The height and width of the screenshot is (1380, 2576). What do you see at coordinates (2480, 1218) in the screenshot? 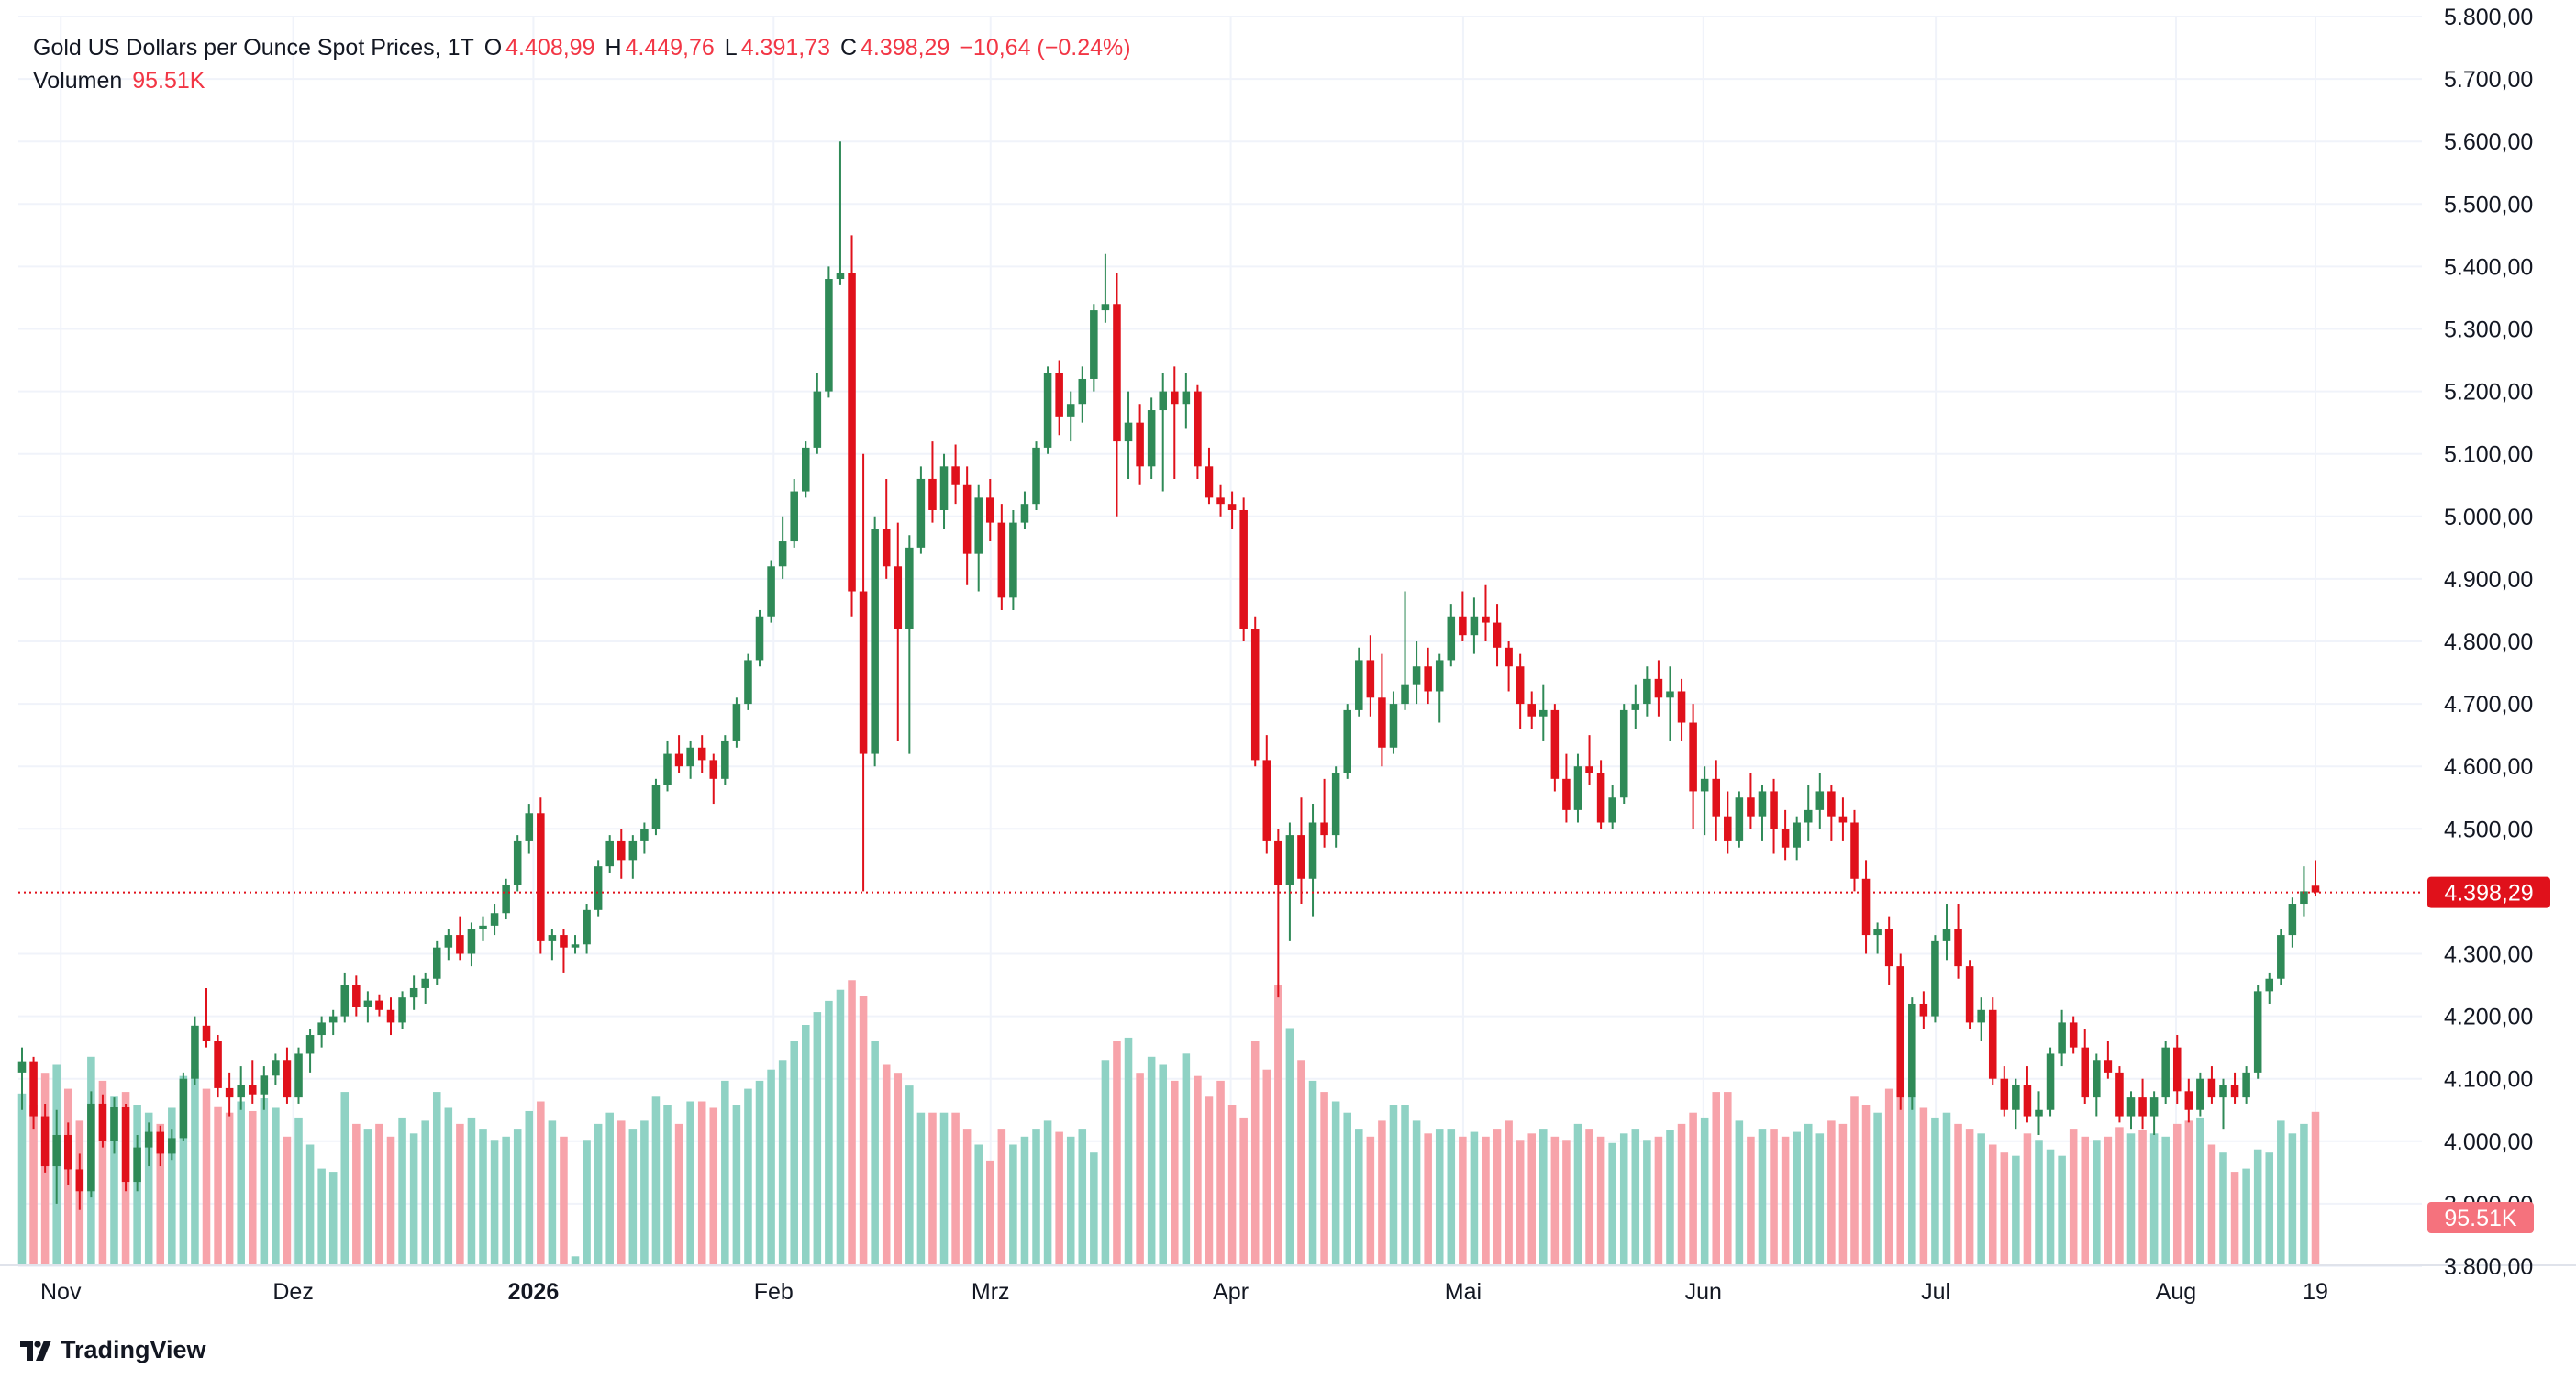
I see `volume-tag-label: 95.51K` at bounding box center [2480, 1218].